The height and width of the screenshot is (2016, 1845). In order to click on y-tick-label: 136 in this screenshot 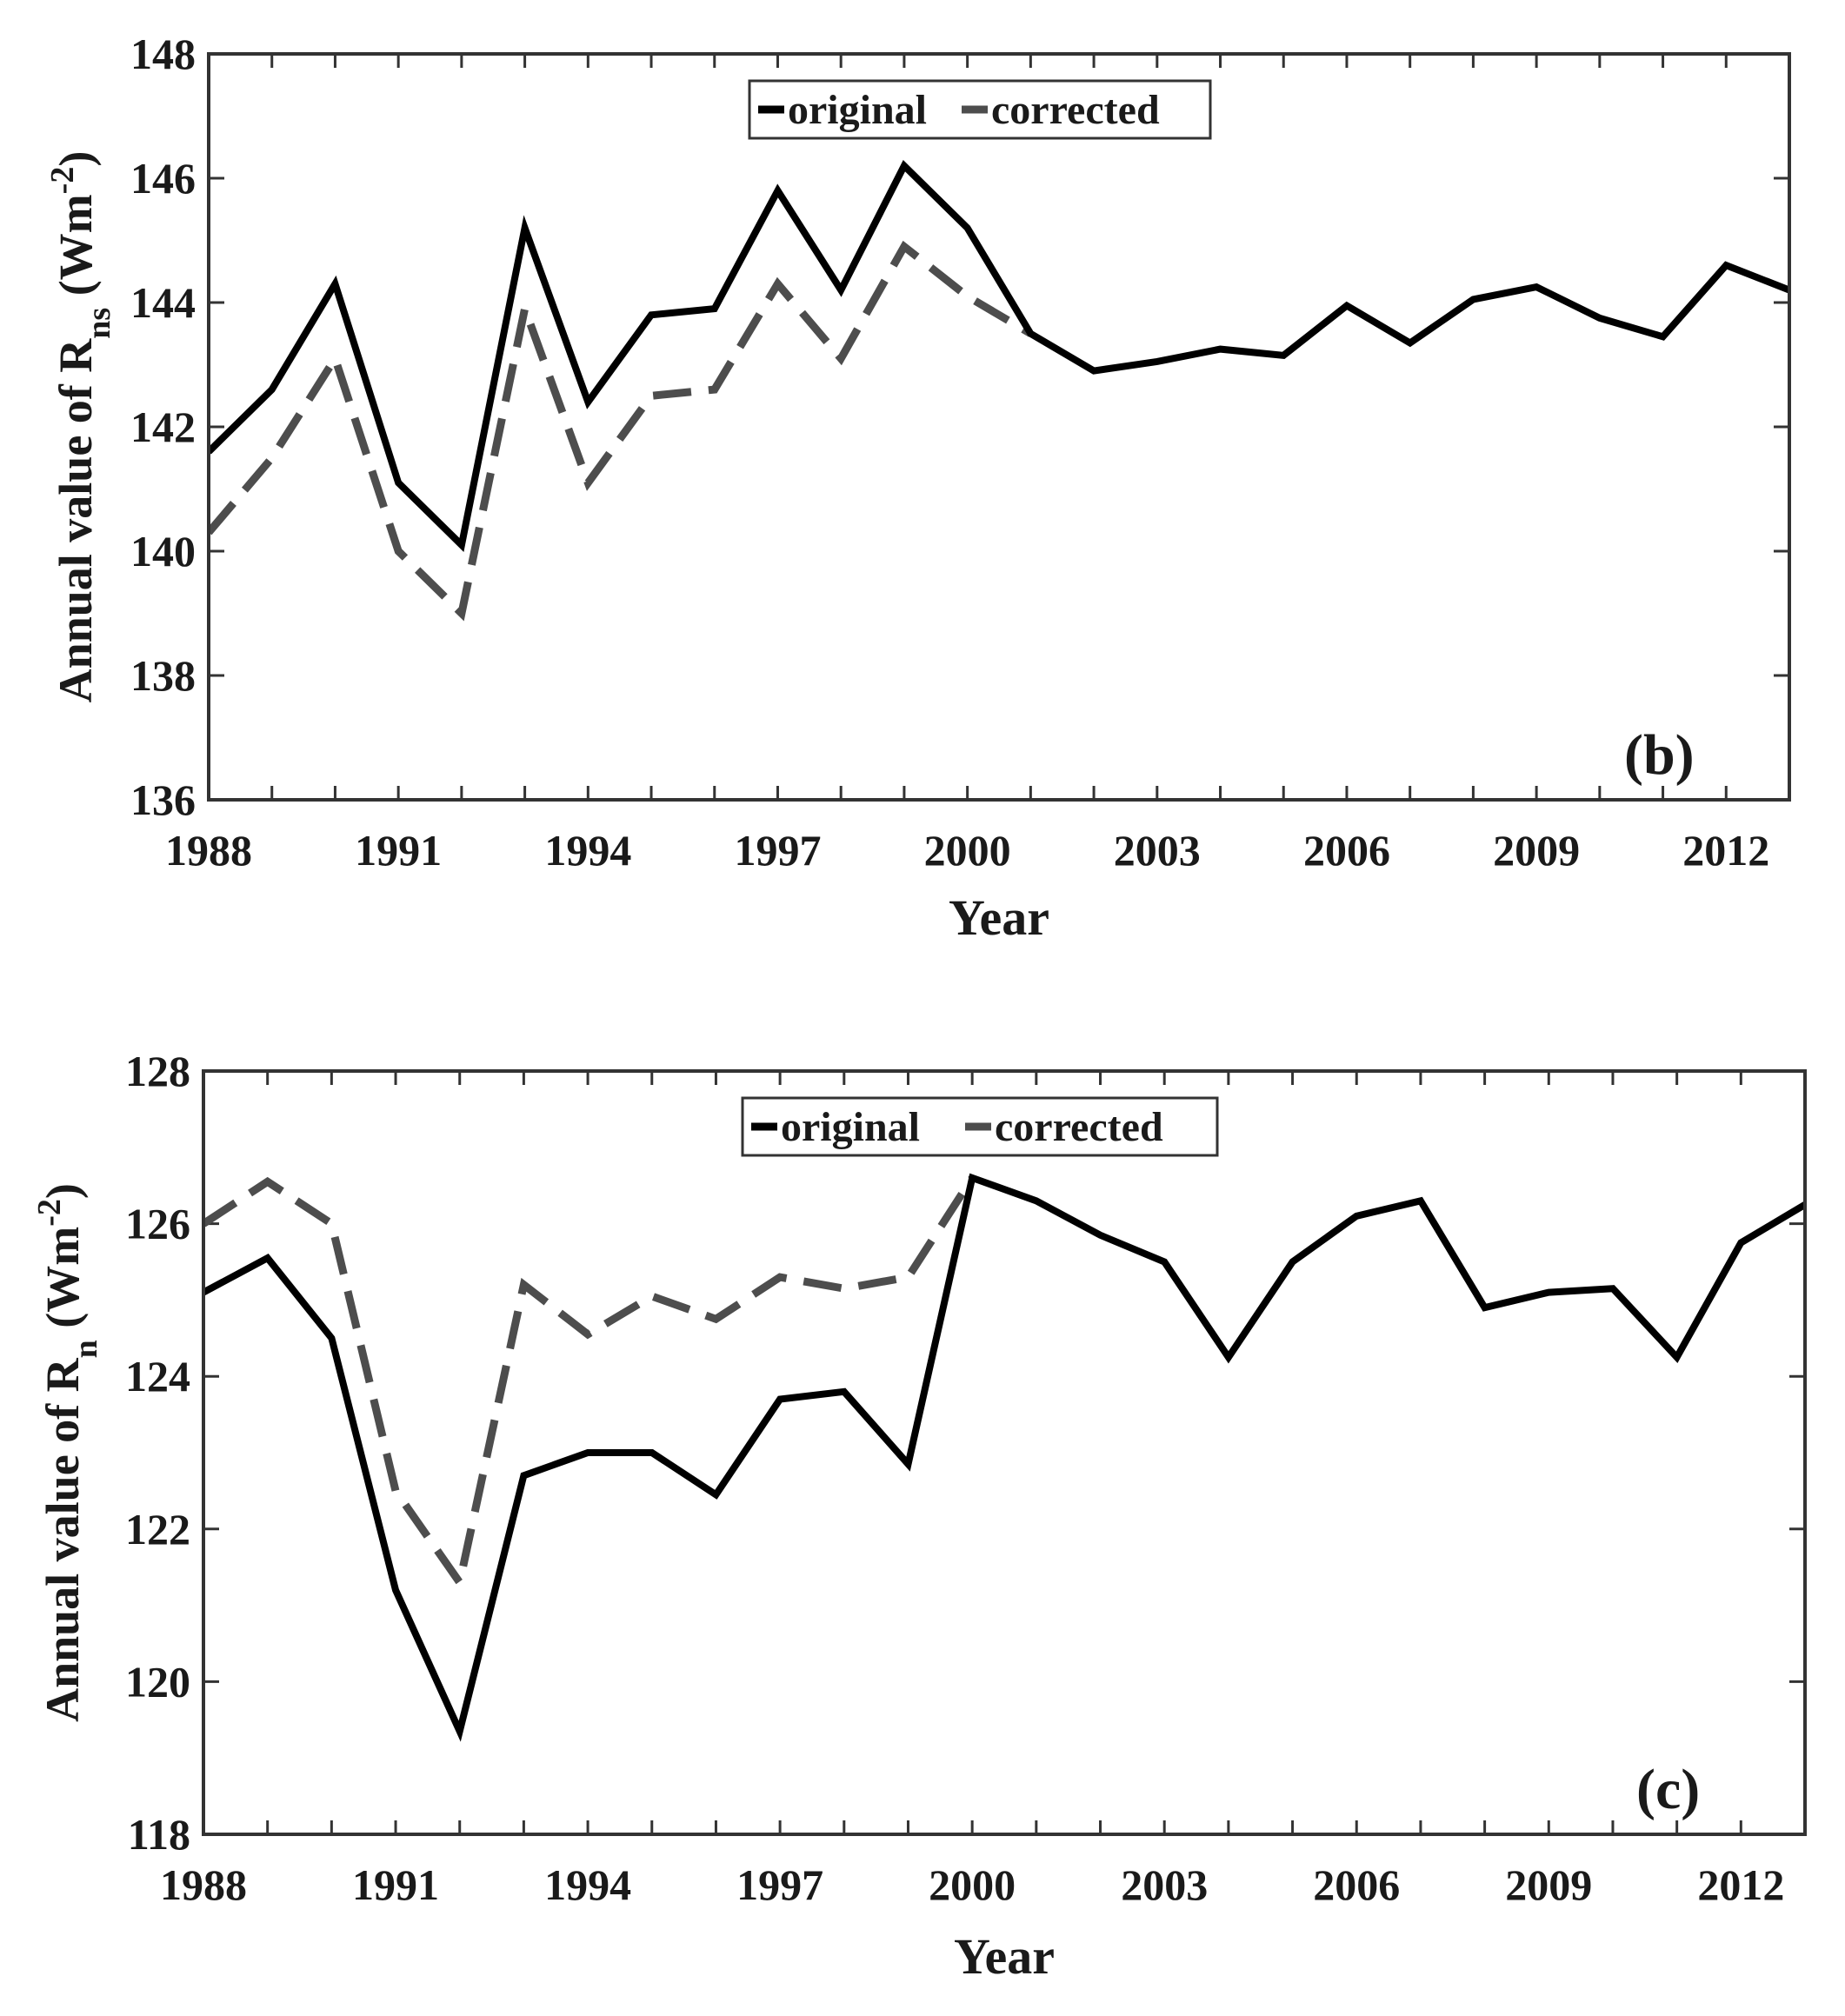, I will do `click(163, 799)`.